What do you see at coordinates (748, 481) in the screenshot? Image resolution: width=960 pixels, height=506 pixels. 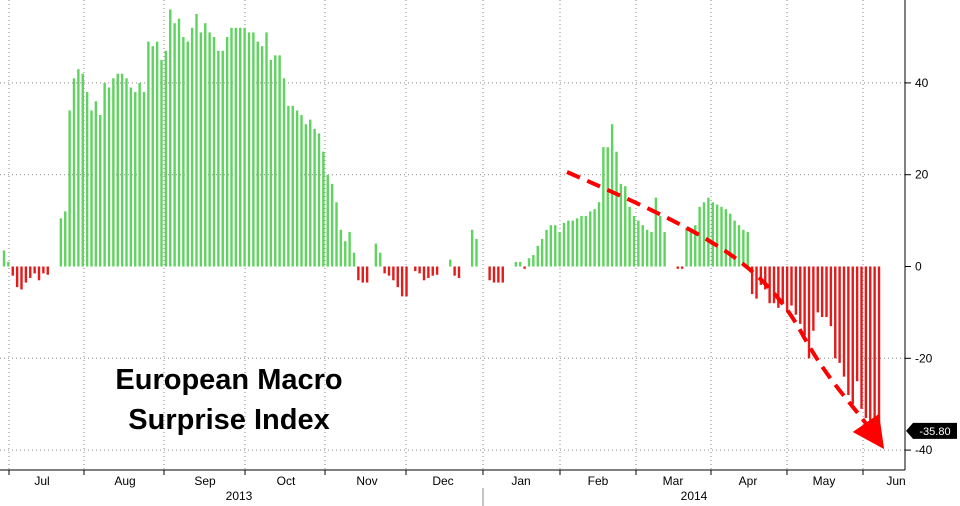 I see `x-tick-label: Apr` at bounding box center [748, 481].